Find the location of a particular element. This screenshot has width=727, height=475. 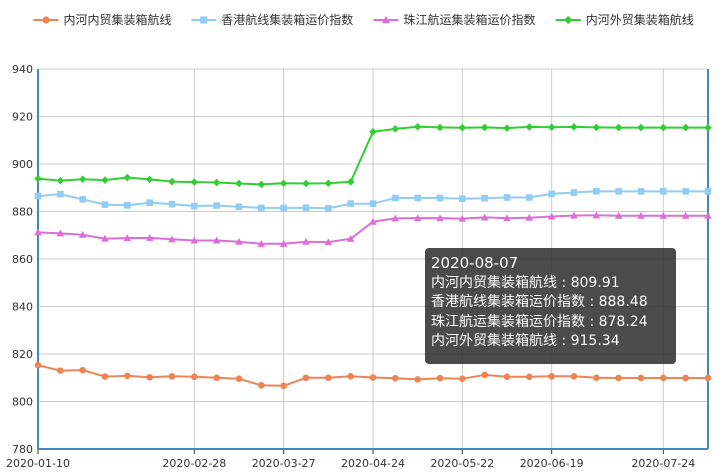

legend-item-2: 香港航线集装箱运价指数 is located at coordinates (272, 19).